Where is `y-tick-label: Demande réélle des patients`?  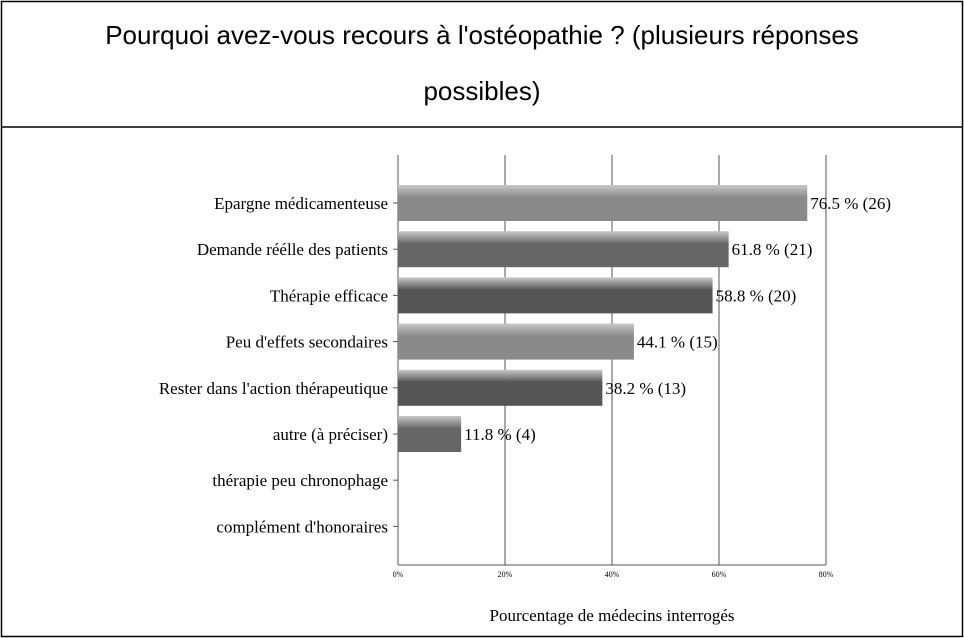
y-tick-label: Demande réélle des patients is located at coordinates (292, 249).